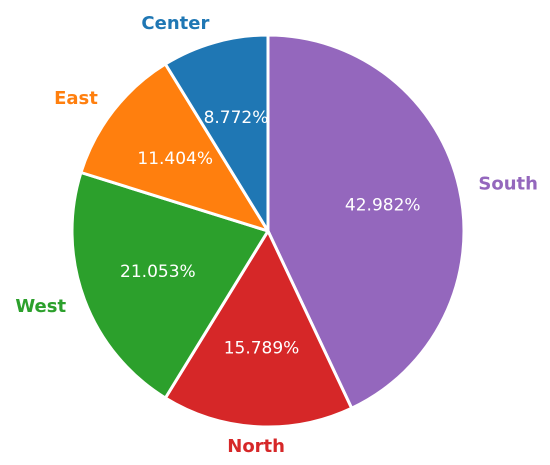 This screenshot has height=465, width=550. Describe the element at coordinates (262, 348) in the screenshot. I see `percent-label-north: 15.789%` at that location.